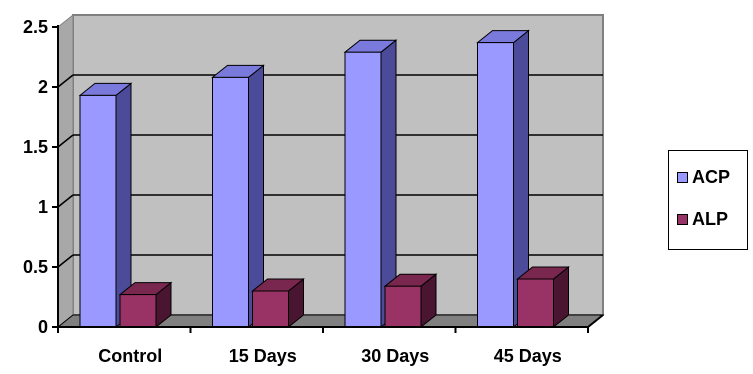 The image size is (753, 374). Describe the element at coordinates (35, 27) in the screenshot. I see `y-tick-label: 2.5` at that location.